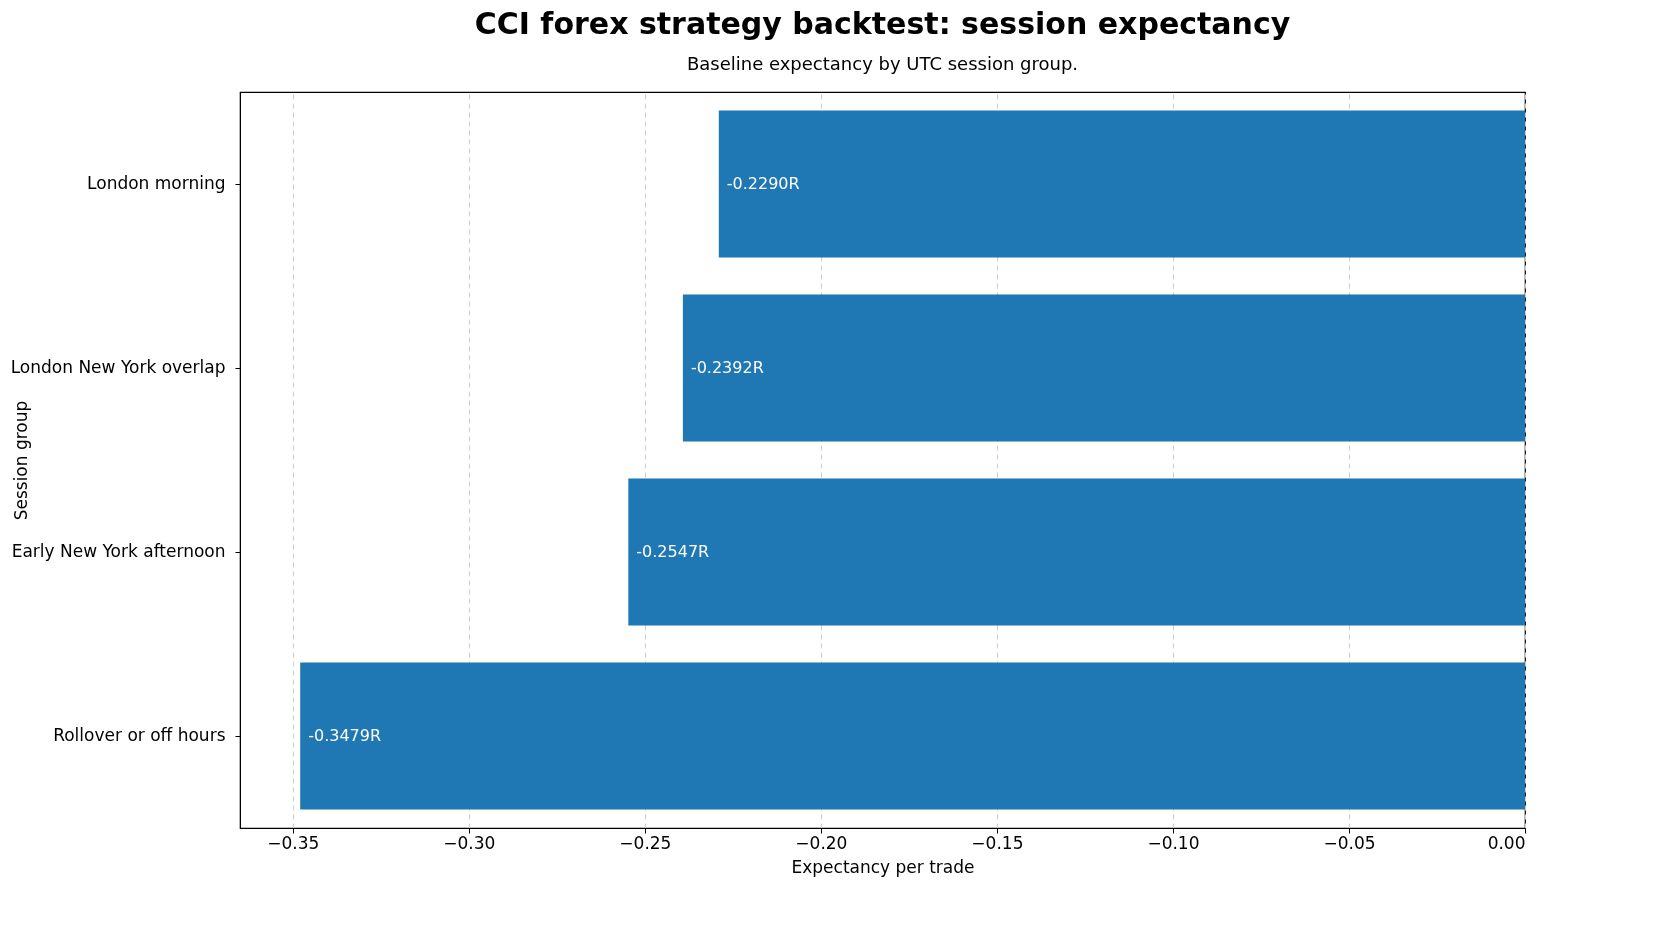 This screenshot has height=928, width=1664. I want to click on x-tick-label: −0.15, so click(997, 842).